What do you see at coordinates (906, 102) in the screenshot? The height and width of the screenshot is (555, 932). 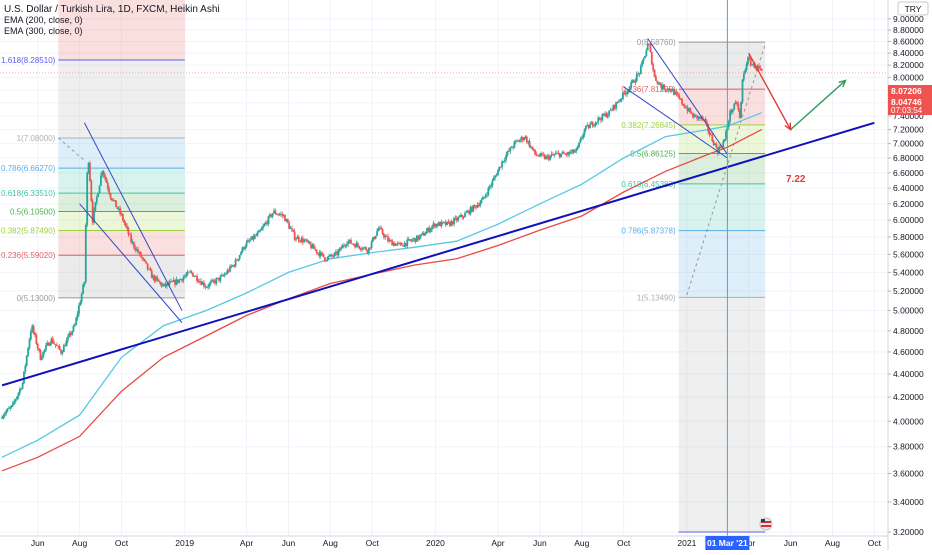 I see `ha-close-value: 8.04746` at bounding box center [906, 102].